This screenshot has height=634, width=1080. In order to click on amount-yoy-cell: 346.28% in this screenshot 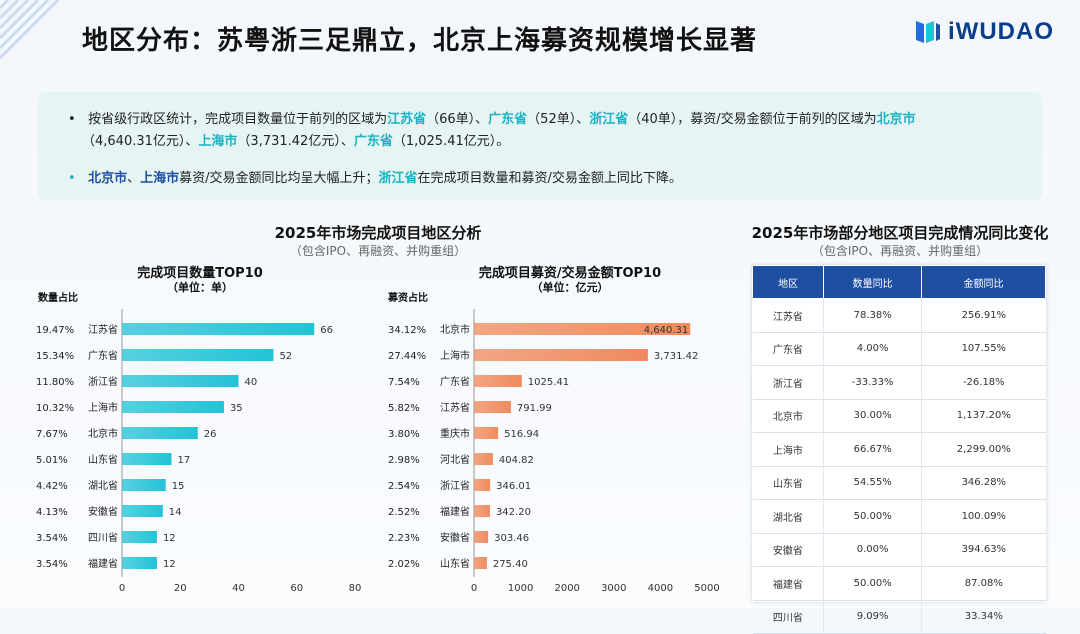, I will do `click(983, 483)`.